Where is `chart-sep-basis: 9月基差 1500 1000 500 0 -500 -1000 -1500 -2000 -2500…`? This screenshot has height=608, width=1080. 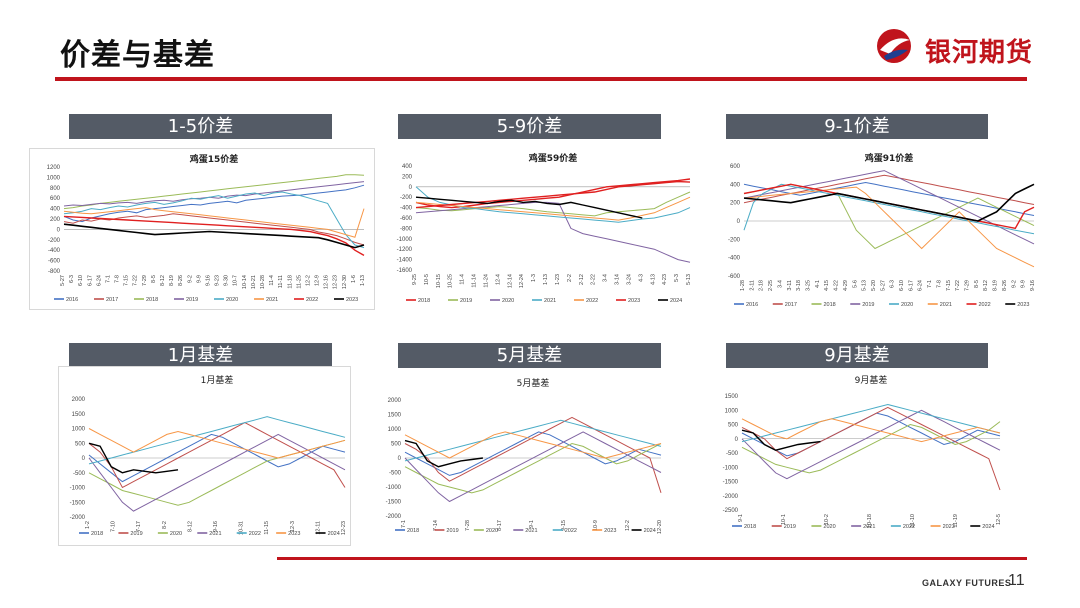
chart-sep-basis: 9月基差 1500 1000 500 0 -500 -1000 -1500 -2000 -2500… is located at coordinates (860, 453).